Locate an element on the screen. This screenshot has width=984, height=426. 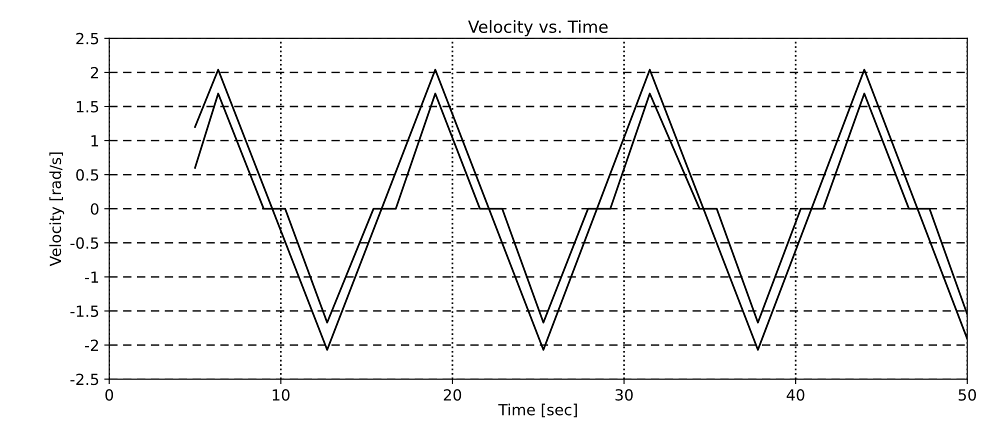
x-tick-label: 10 is located at coordinates (281, 395).